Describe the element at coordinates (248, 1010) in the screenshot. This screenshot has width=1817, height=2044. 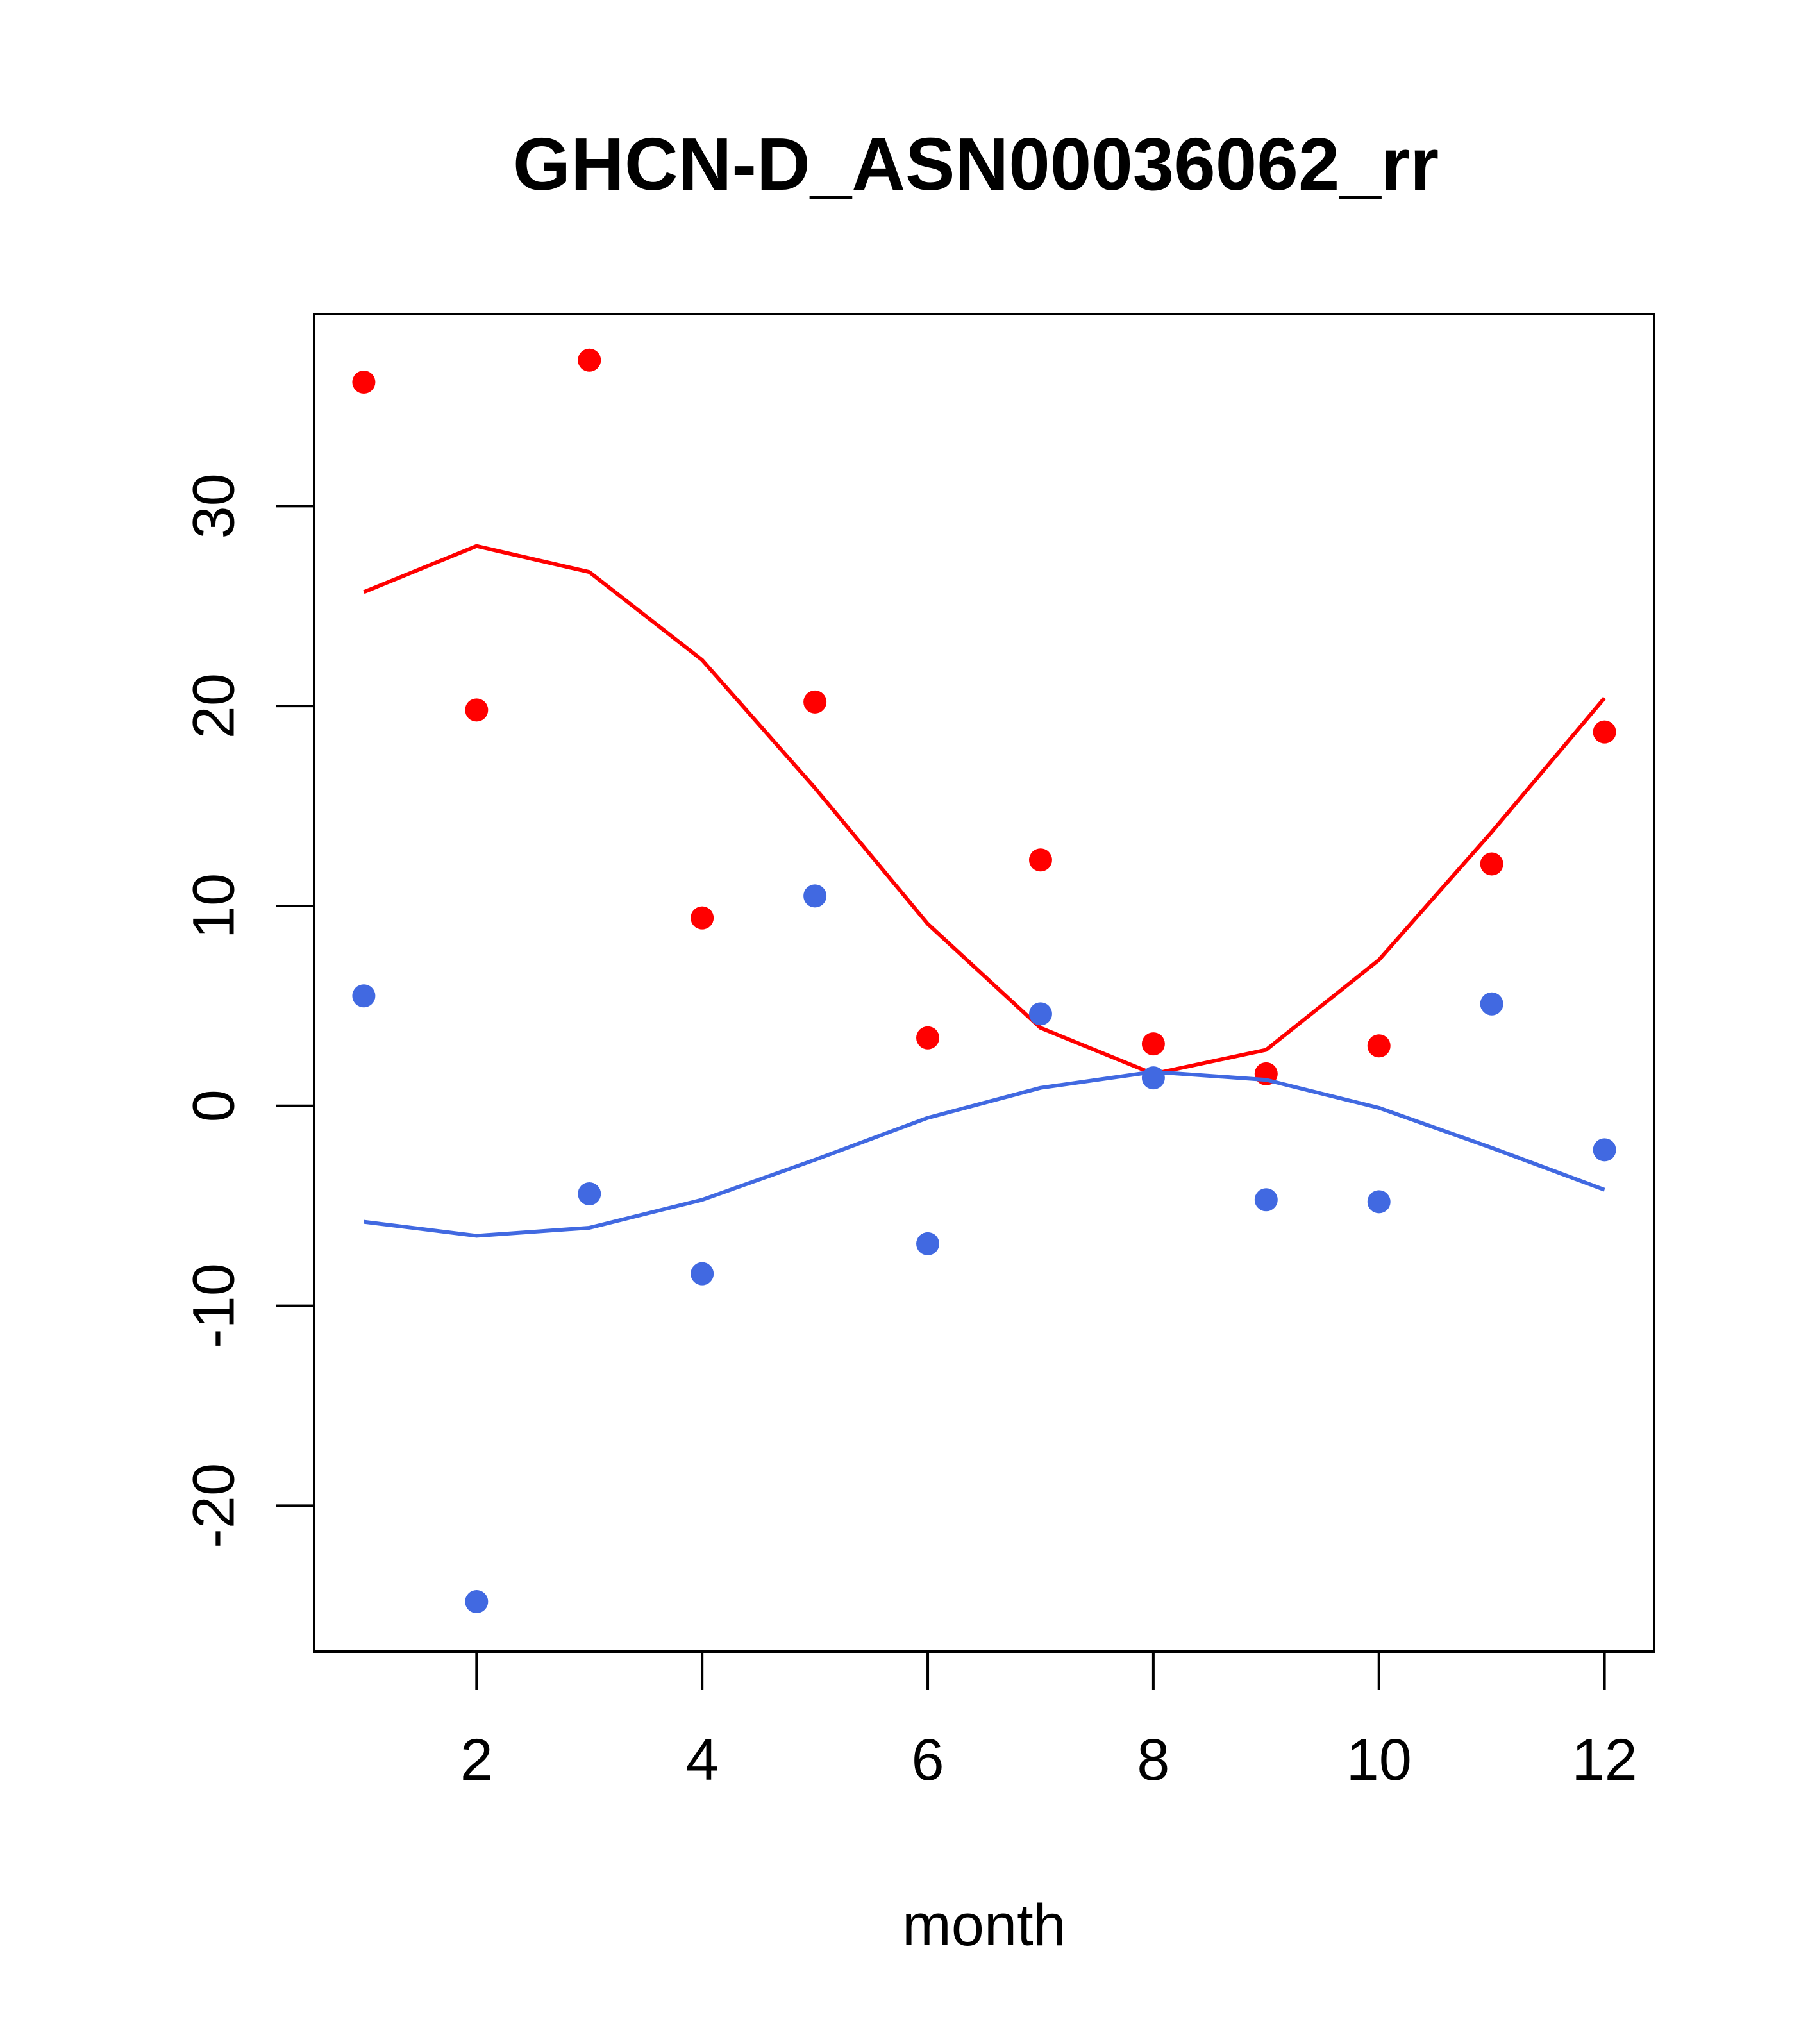
I see `y-axis: -20 -10 0 10 20 30` at that location.